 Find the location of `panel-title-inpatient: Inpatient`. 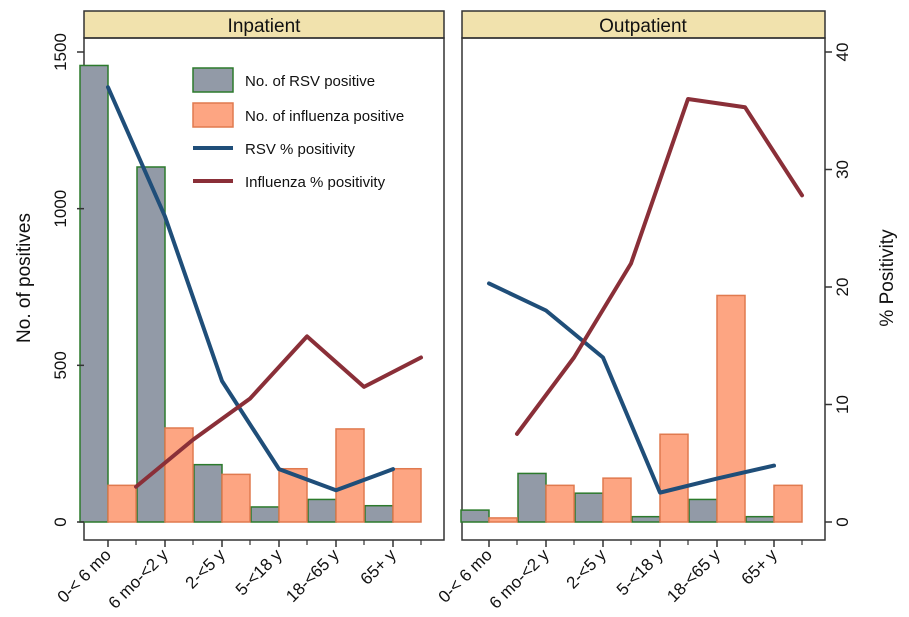

panel-title-inpatient: Inpatient is located at coordinates (265, 26).